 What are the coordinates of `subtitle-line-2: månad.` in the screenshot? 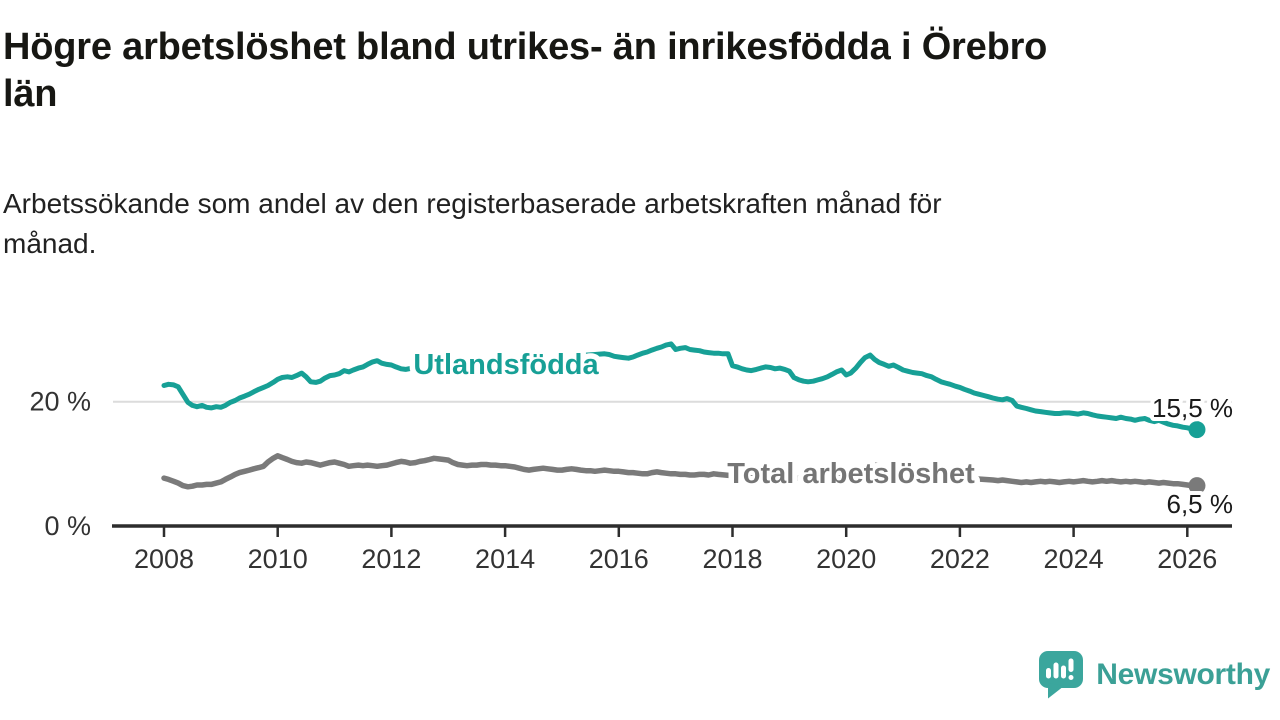 It's located at (50, 243).